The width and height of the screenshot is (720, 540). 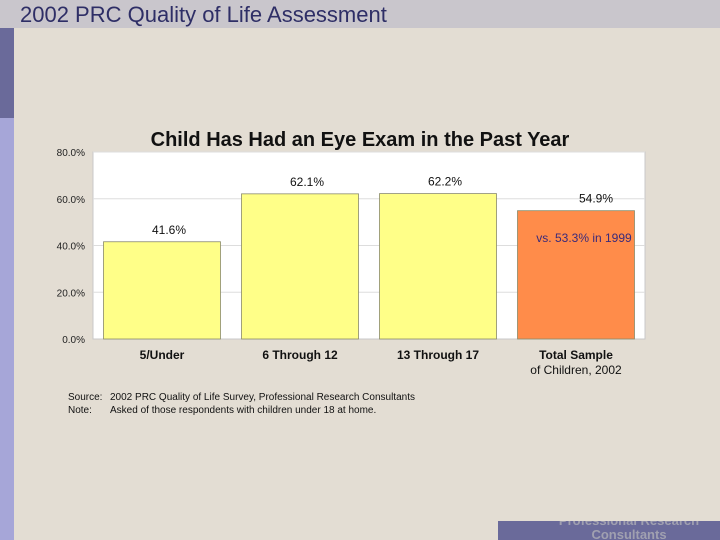 I want to click on bar-value-label: 54.9%, so click(x=596, y=199).